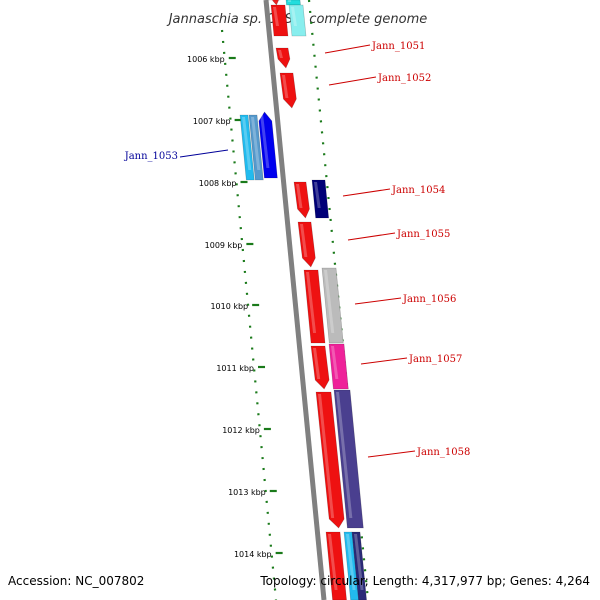  What do you see at coordinates (423, 234) in the screenshot?
I see `gene-label: Jann_1055` at bounding box center [423, 234].